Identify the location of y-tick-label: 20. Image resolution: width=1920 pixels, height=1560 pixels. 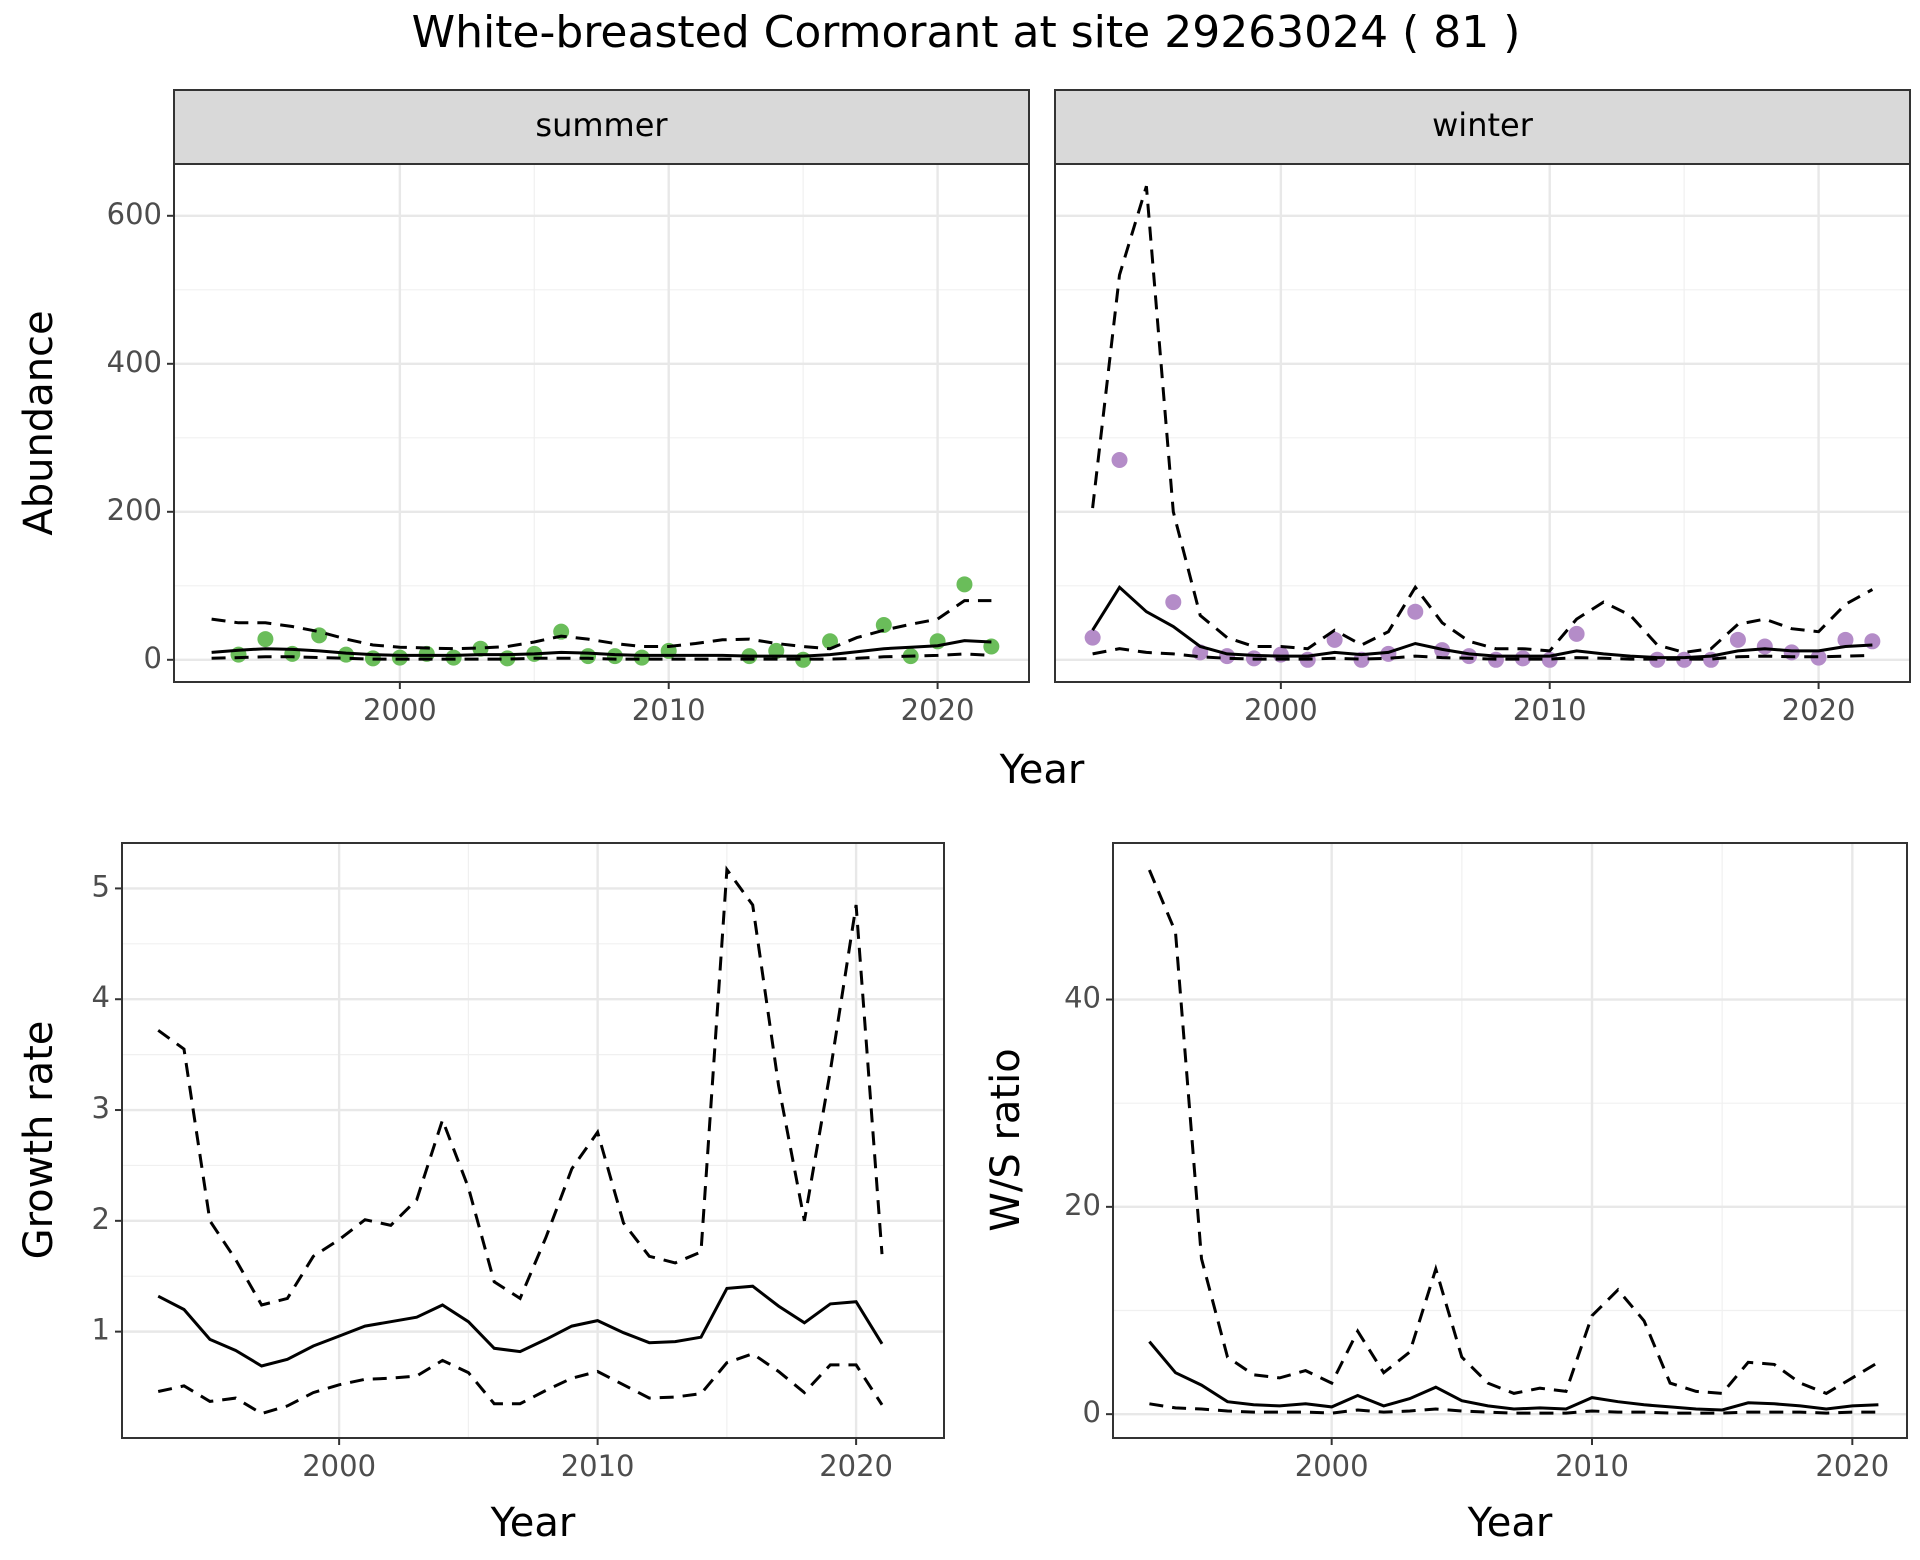
(1082, 1205).